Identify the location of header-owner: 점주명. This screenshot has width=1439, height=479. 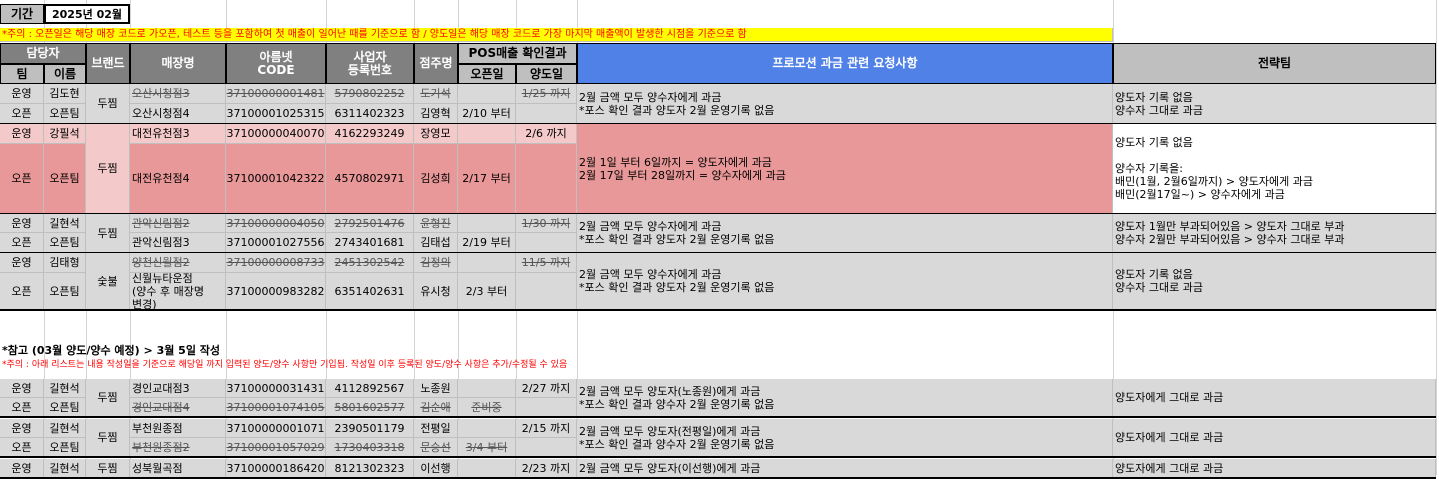
(436, 63).